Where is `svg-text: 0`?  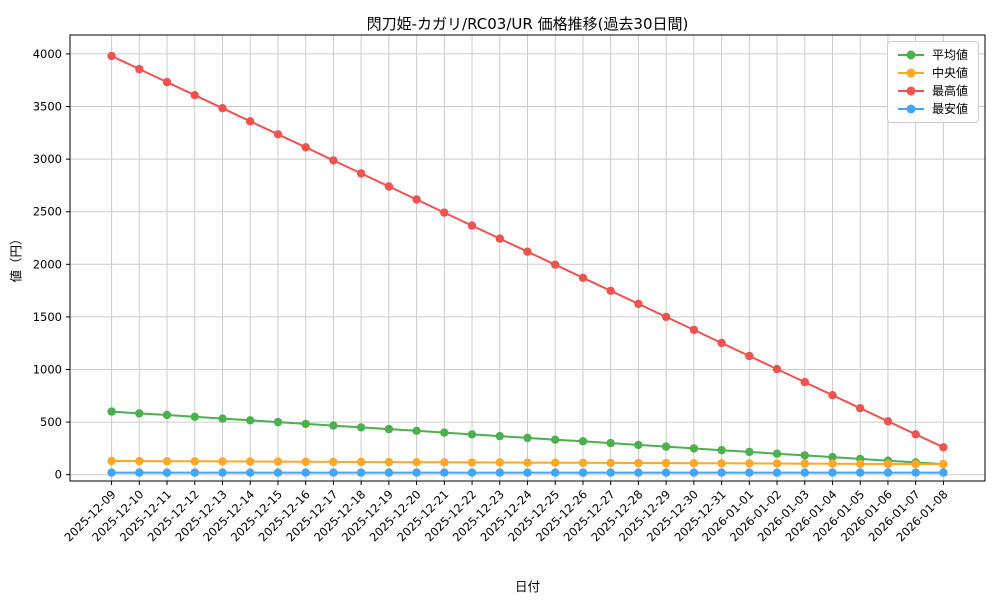
svg-text: 0 is located at coordinates (58, 475).